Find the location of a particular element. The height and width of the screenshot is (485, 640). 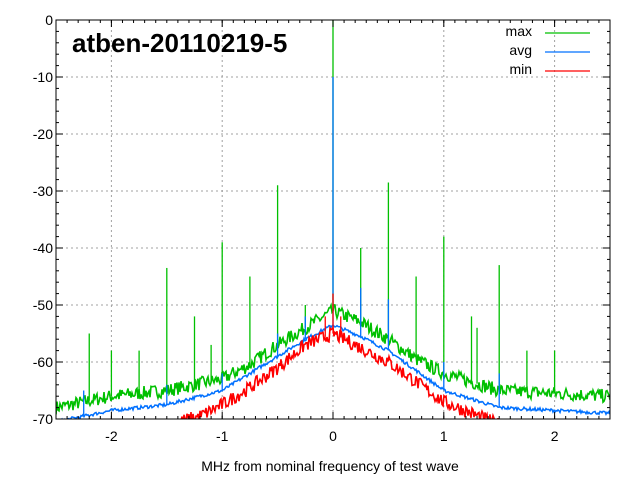

y-tick-label: -70 is located at coordinates (43, 419).